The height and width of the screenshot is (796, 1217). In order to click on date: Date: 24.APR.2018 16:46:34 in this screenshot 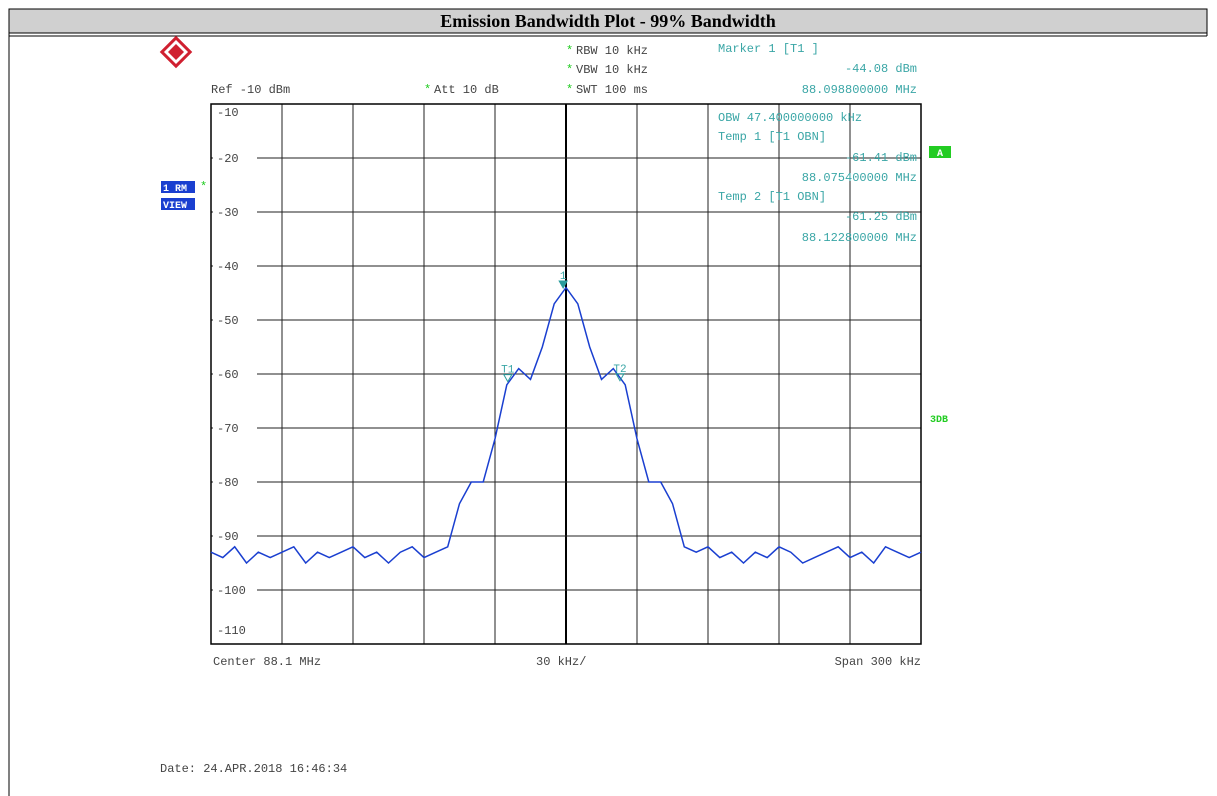, I will do `click(253, 769)`.